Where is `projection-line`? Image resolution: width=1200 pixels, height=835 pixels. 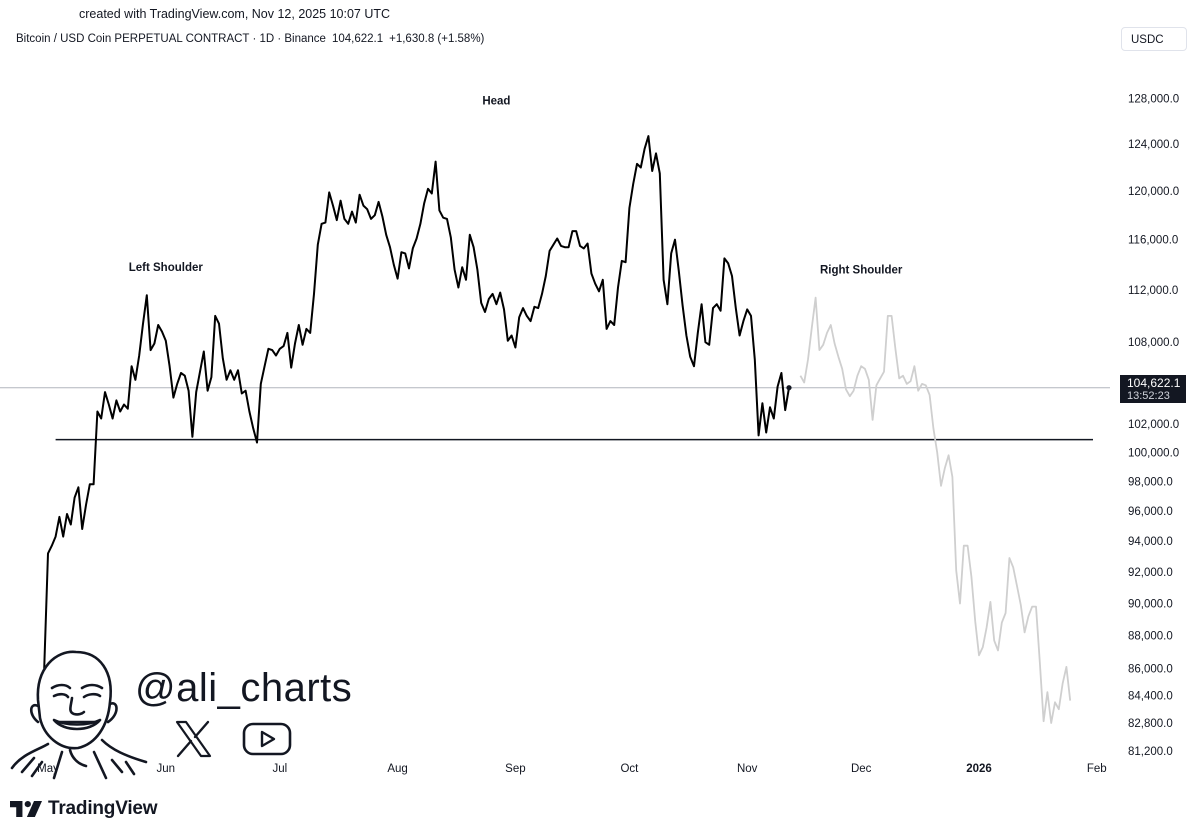 projection-line is located at coordinates (935, 510).